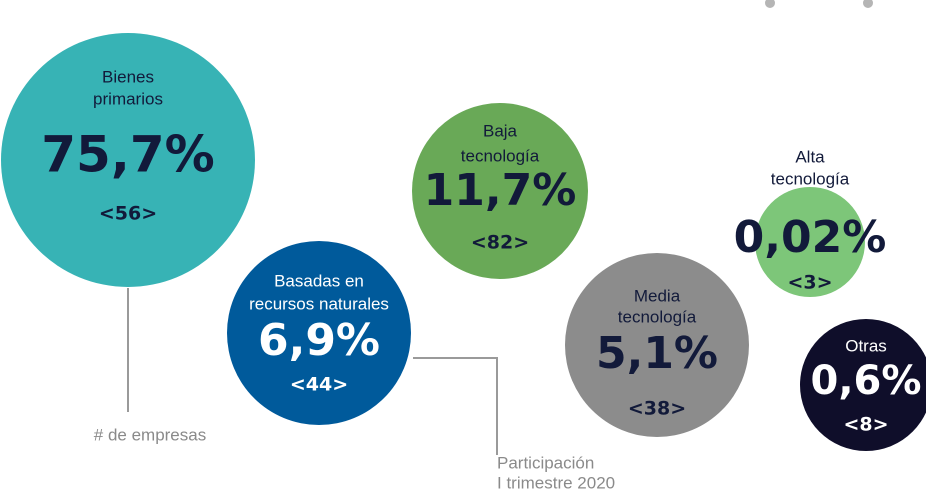  I want to click on bubble-label: Media, so click(657, 295).